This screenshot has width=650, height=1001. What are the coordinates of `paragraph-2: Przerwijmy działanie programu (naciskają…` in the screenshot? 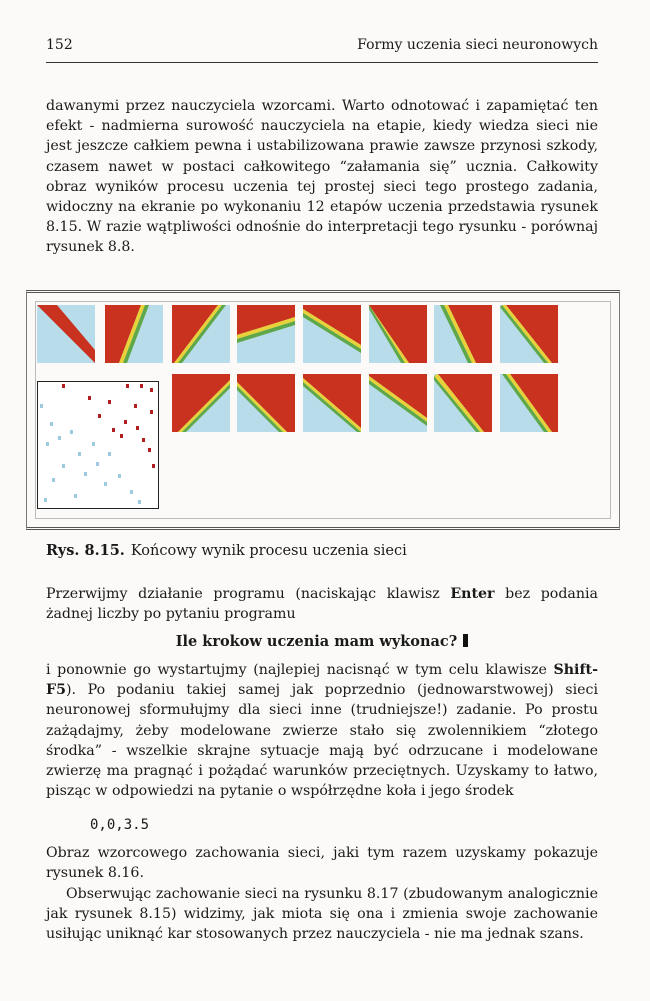 It's located at (322, 604).